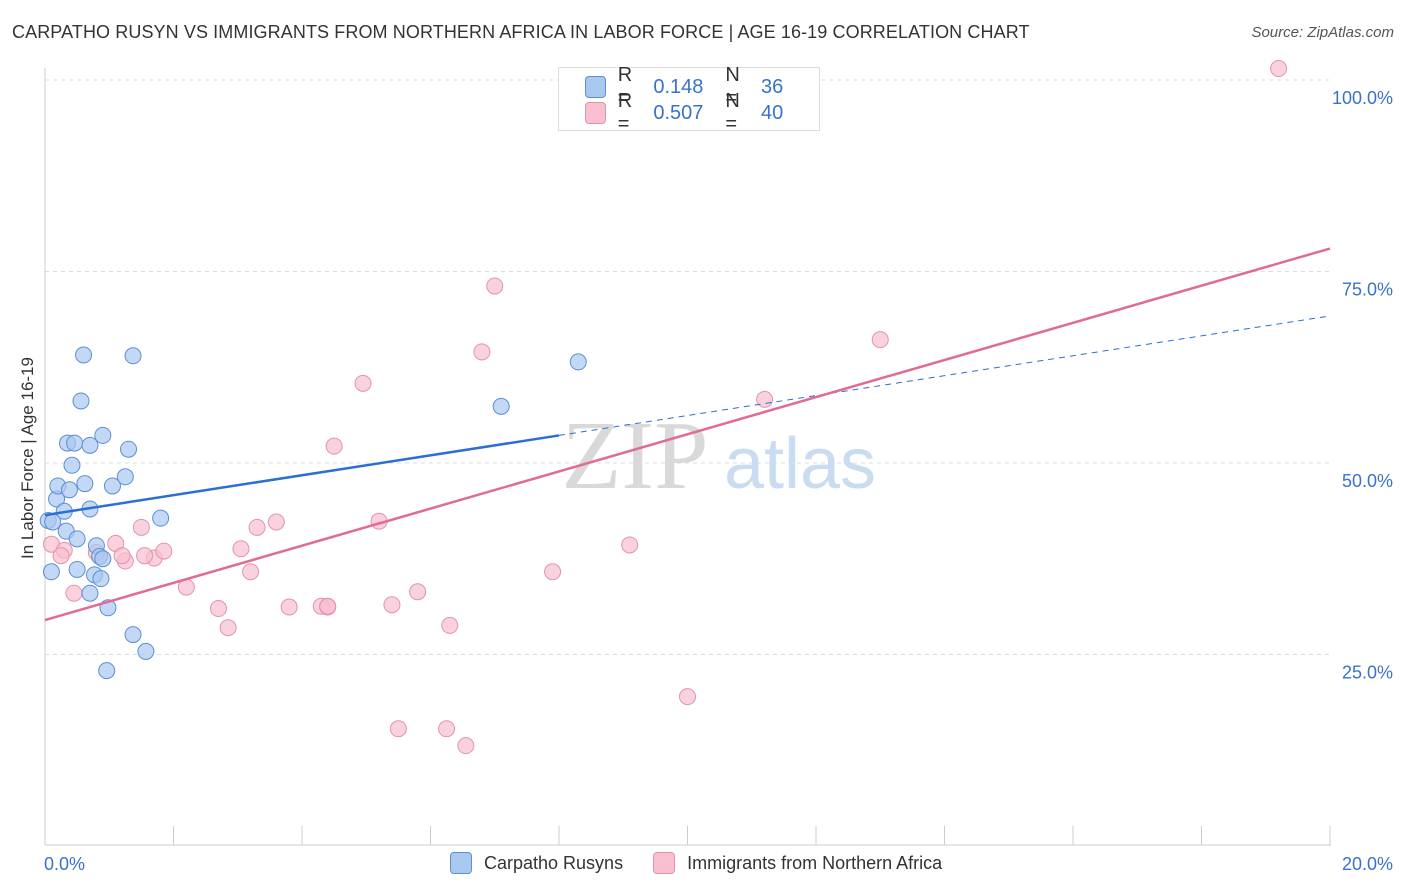 This screenshot has width=1406, height=892. Describe the element at coordinates (302, 475) in the screenshot. I see `blue-trend-line` at that location.